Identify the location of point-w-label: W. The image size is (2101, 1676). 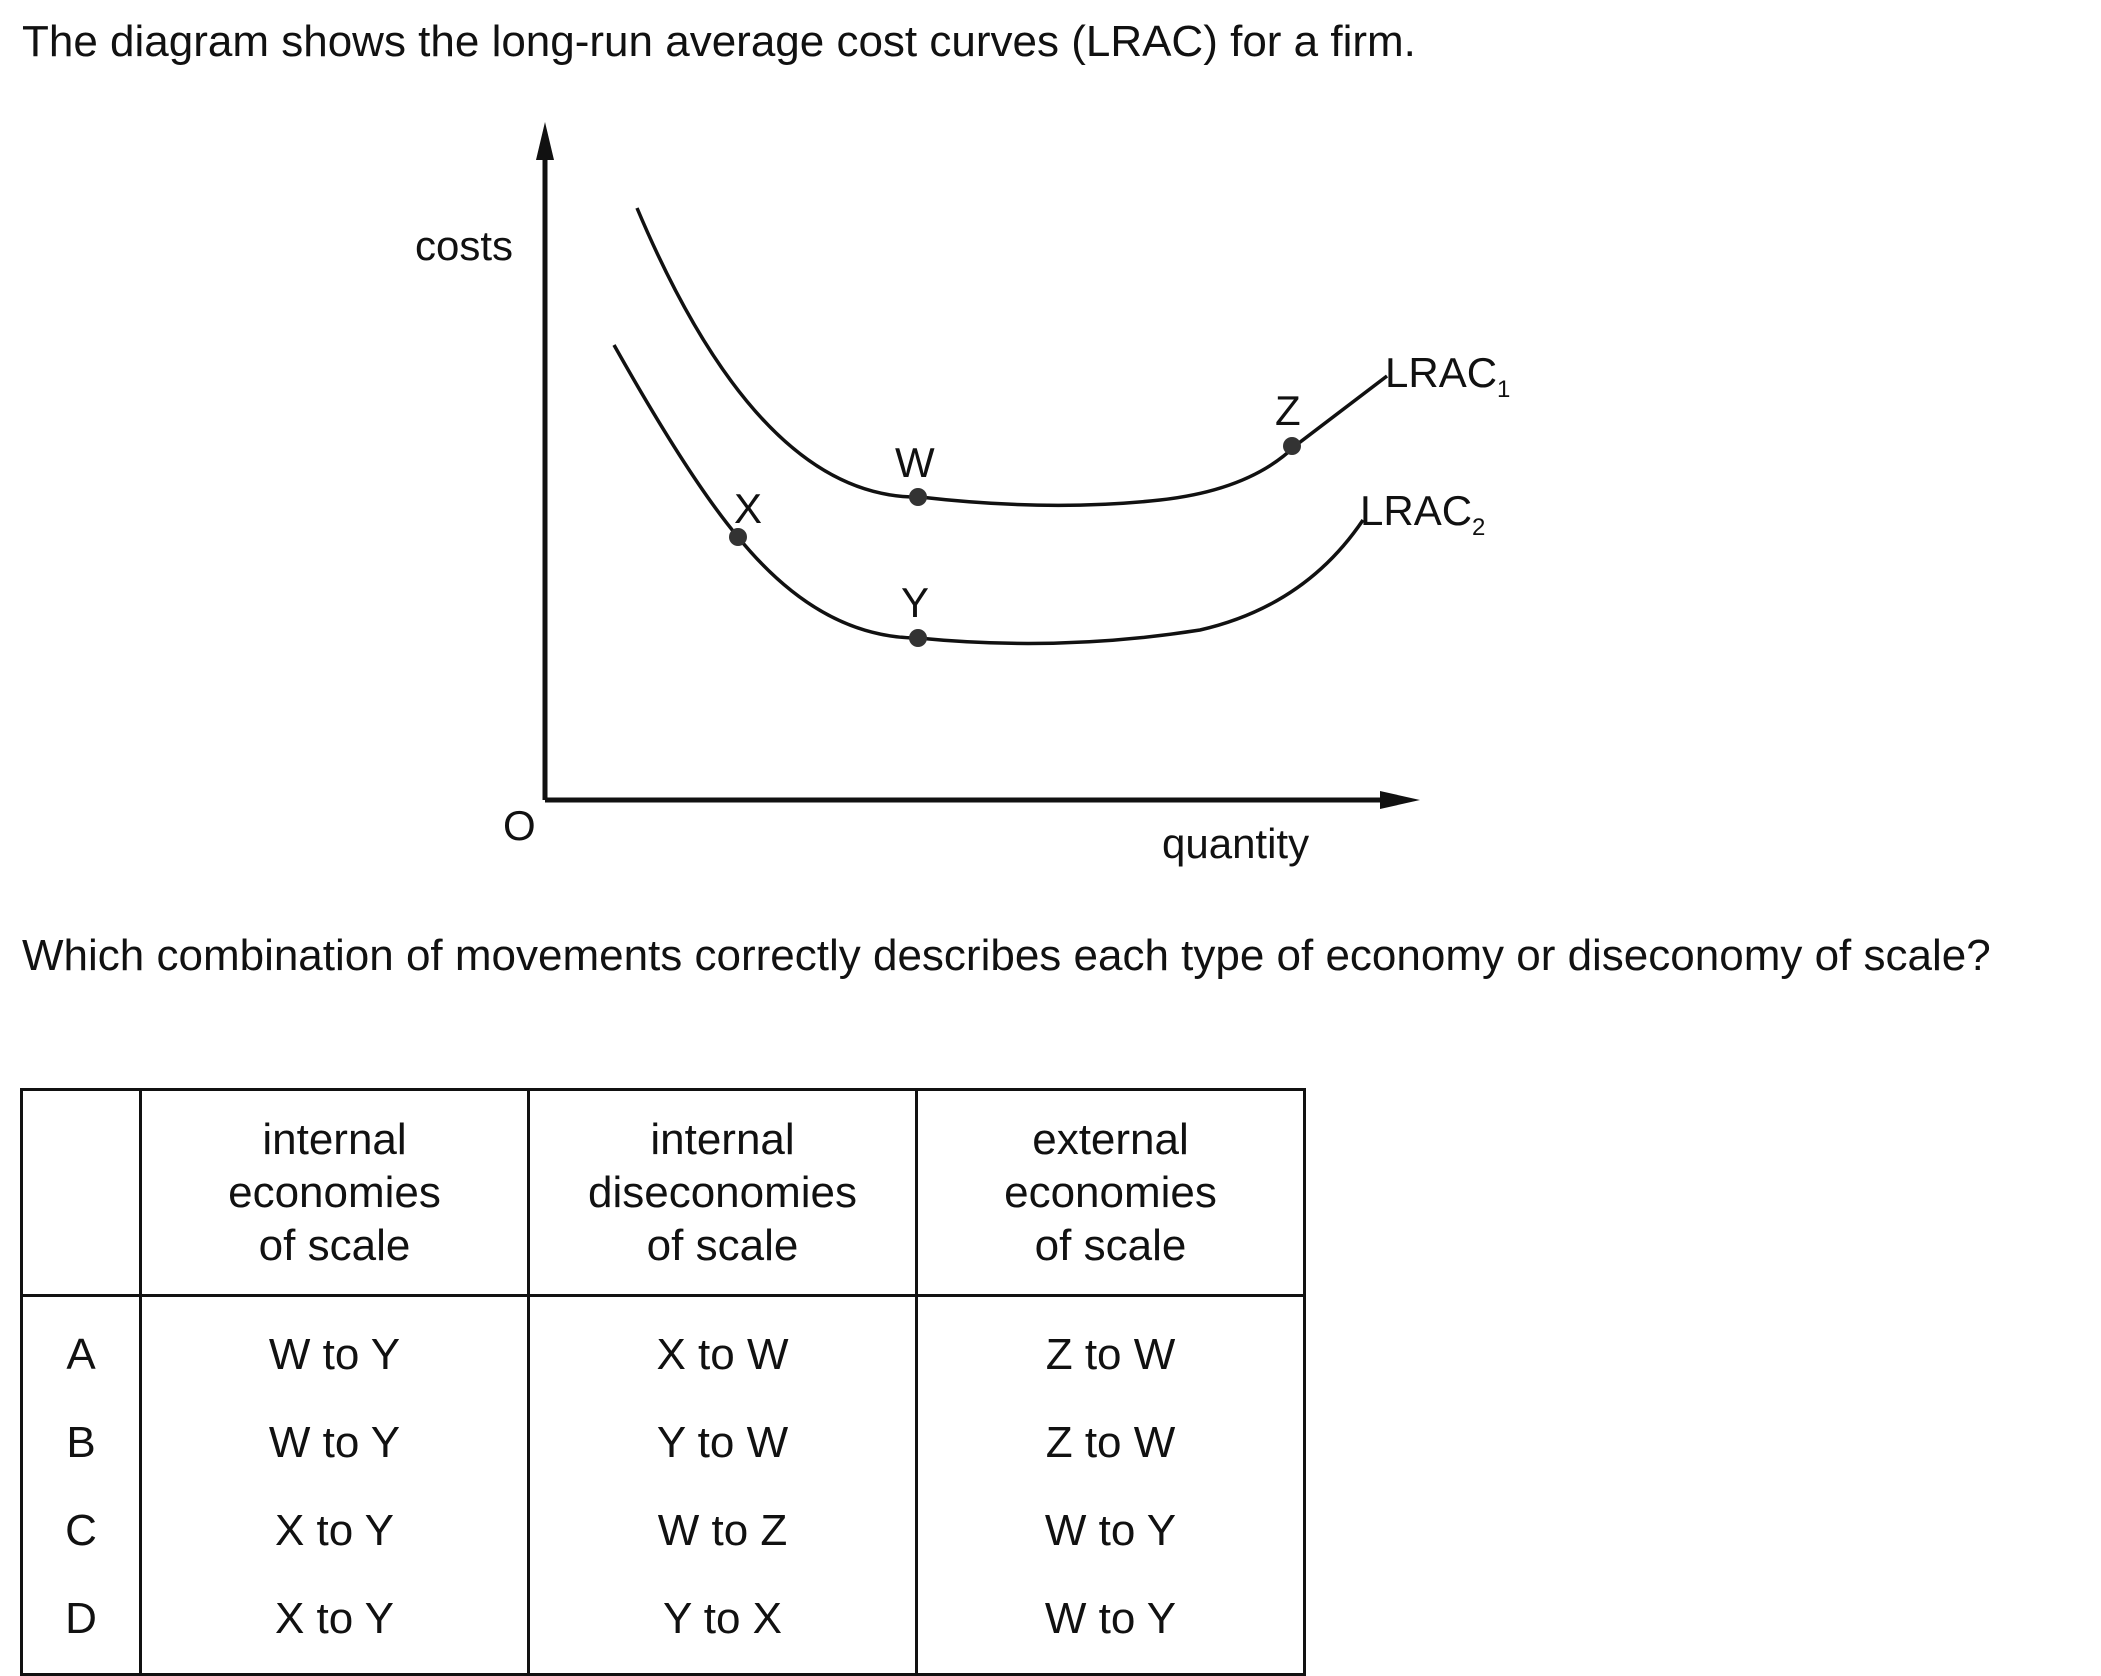
(915, 462).